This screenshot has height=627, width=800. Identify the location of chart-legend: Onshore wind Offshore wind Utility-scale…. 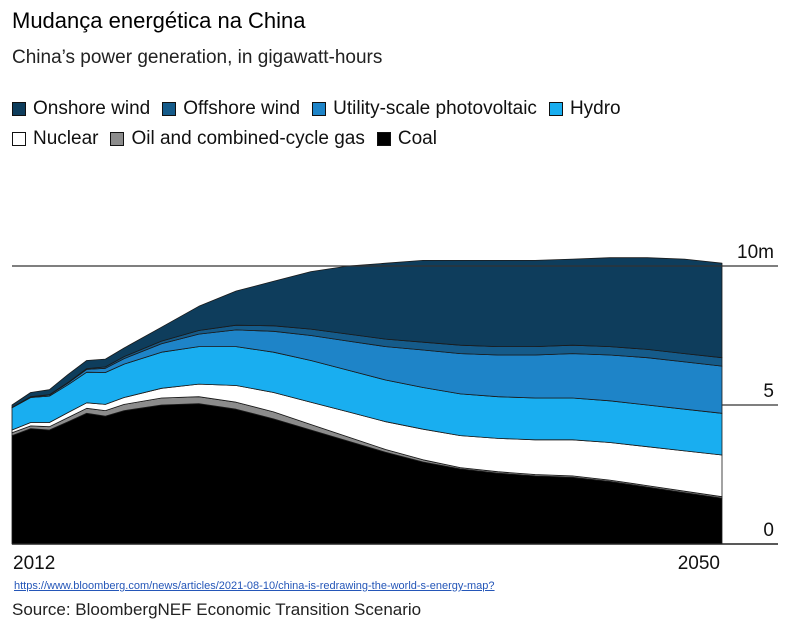
(402, 124).